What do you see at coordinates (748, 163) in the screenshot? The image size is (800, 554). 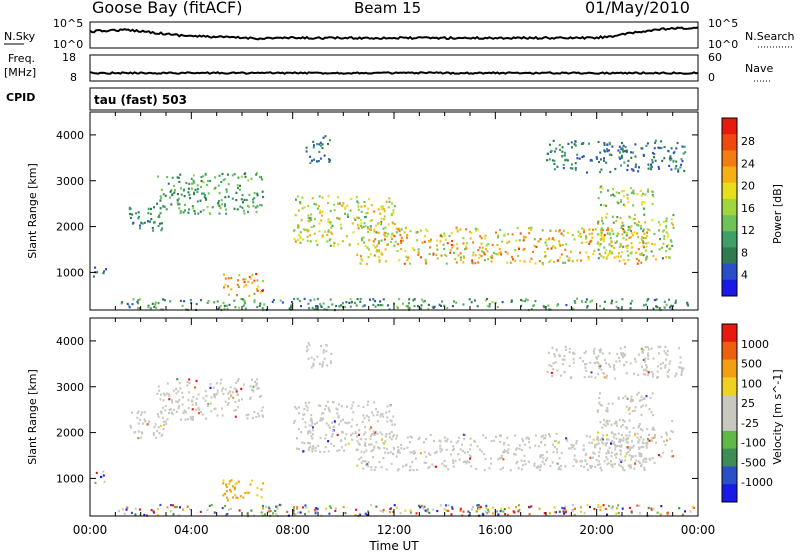 I see `colorbar-tick-label: 24` at bounding box center [748, 163].